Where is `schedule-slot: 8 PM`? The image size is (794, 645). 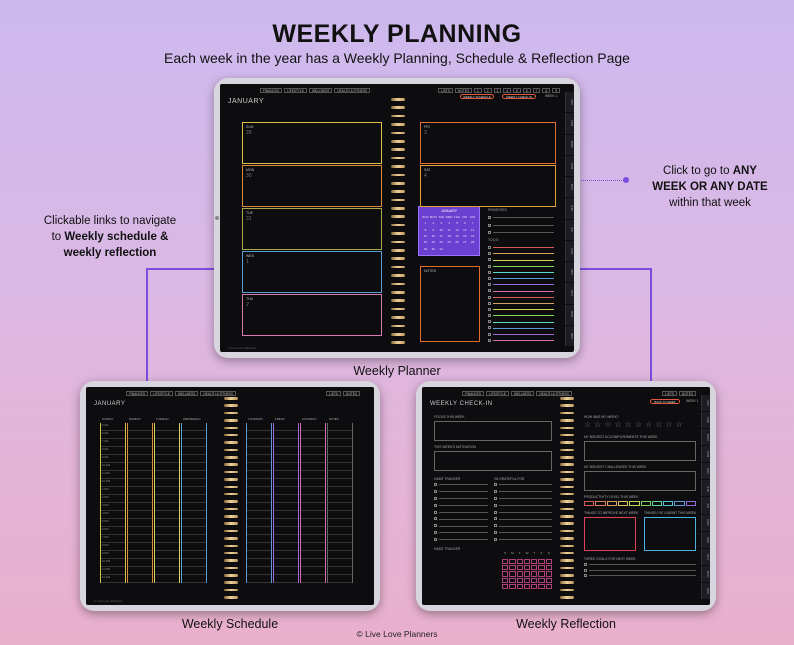
schedule-slot: 8 PM is located at coordinates (113, 547).